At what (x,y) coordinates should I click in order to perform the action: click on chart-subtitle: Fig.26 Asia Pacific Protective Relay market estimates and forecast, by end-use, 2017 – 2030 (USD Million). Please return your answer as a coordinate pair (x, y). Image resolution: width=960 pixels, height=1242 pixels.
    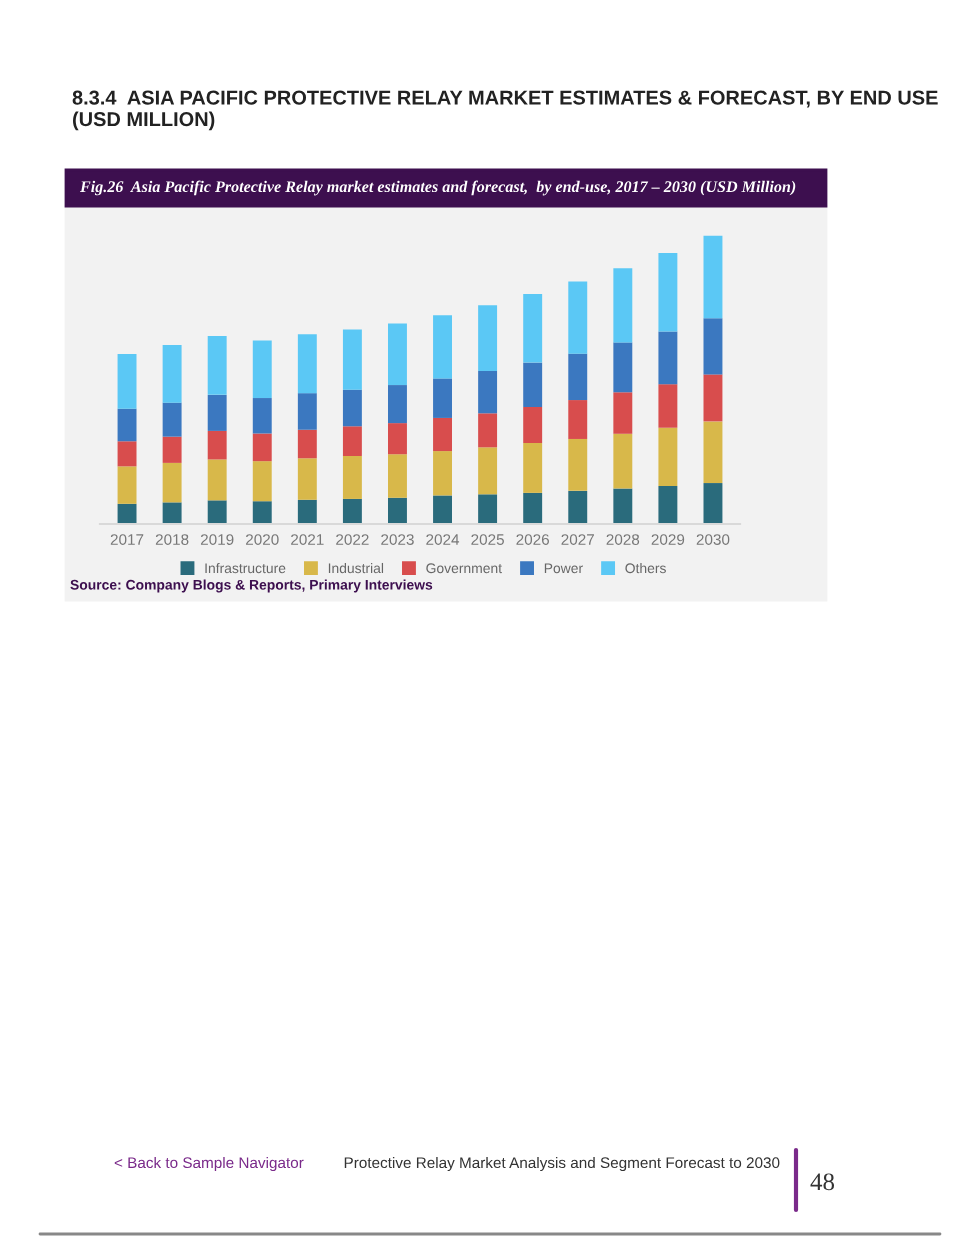
    Looking at the image, I should click on (437, 188).